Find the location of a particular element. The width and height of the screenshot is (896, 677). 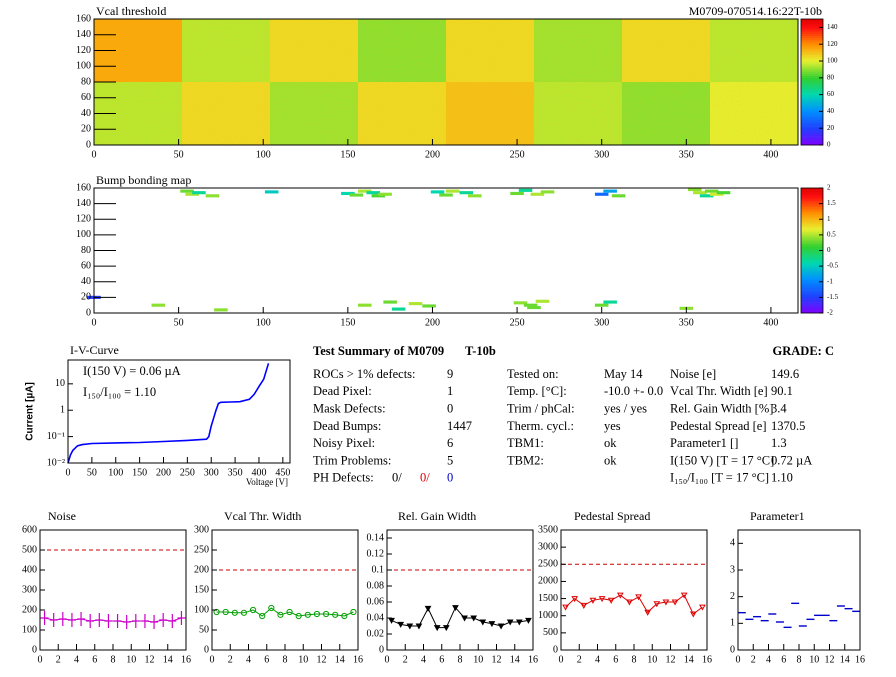

y-tick-label: 4 is located at coordinates (732, 543).